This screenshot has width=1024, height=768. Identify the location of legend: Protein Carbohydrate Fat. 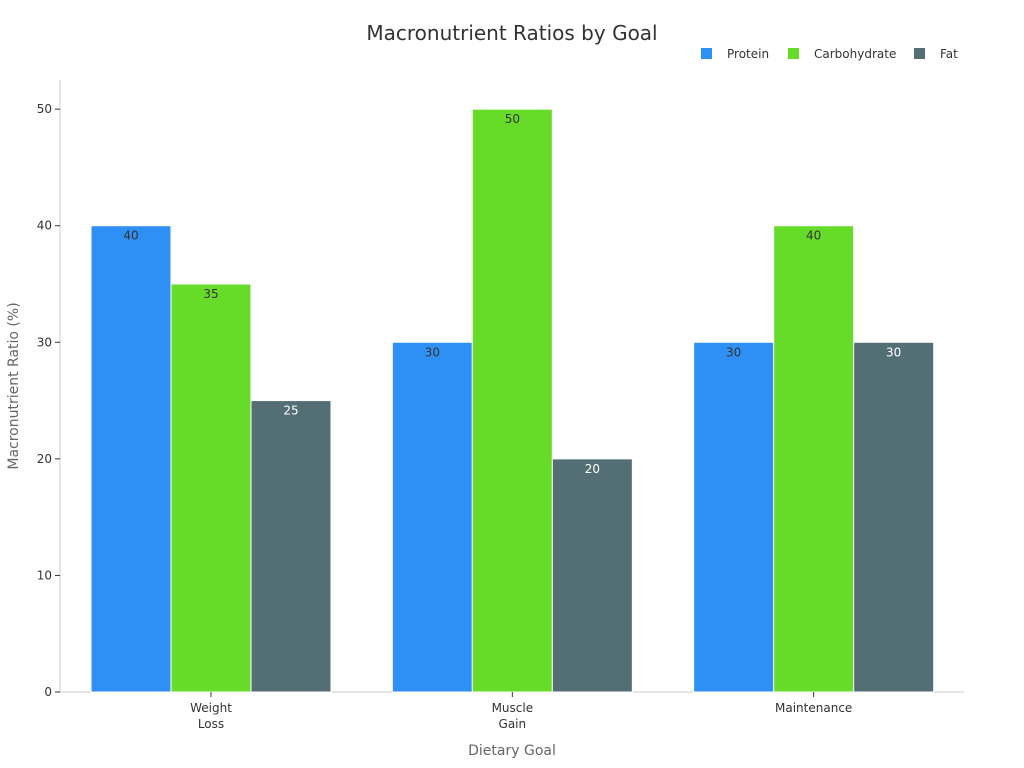
(829, 54).